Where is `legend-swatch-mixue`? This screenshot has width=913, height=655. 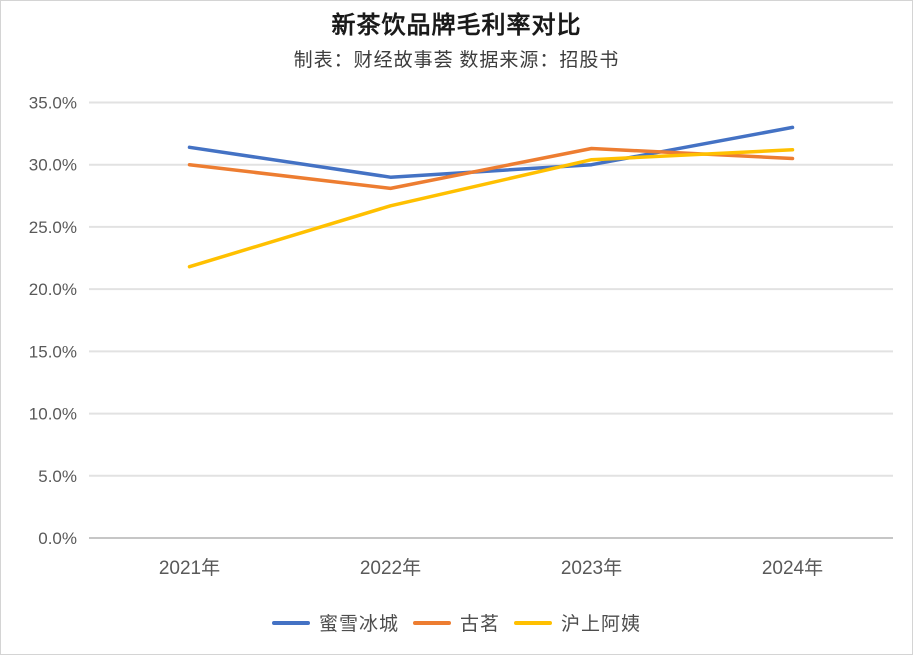
legend-swatch-mixue is located at coordinates (290, 622).